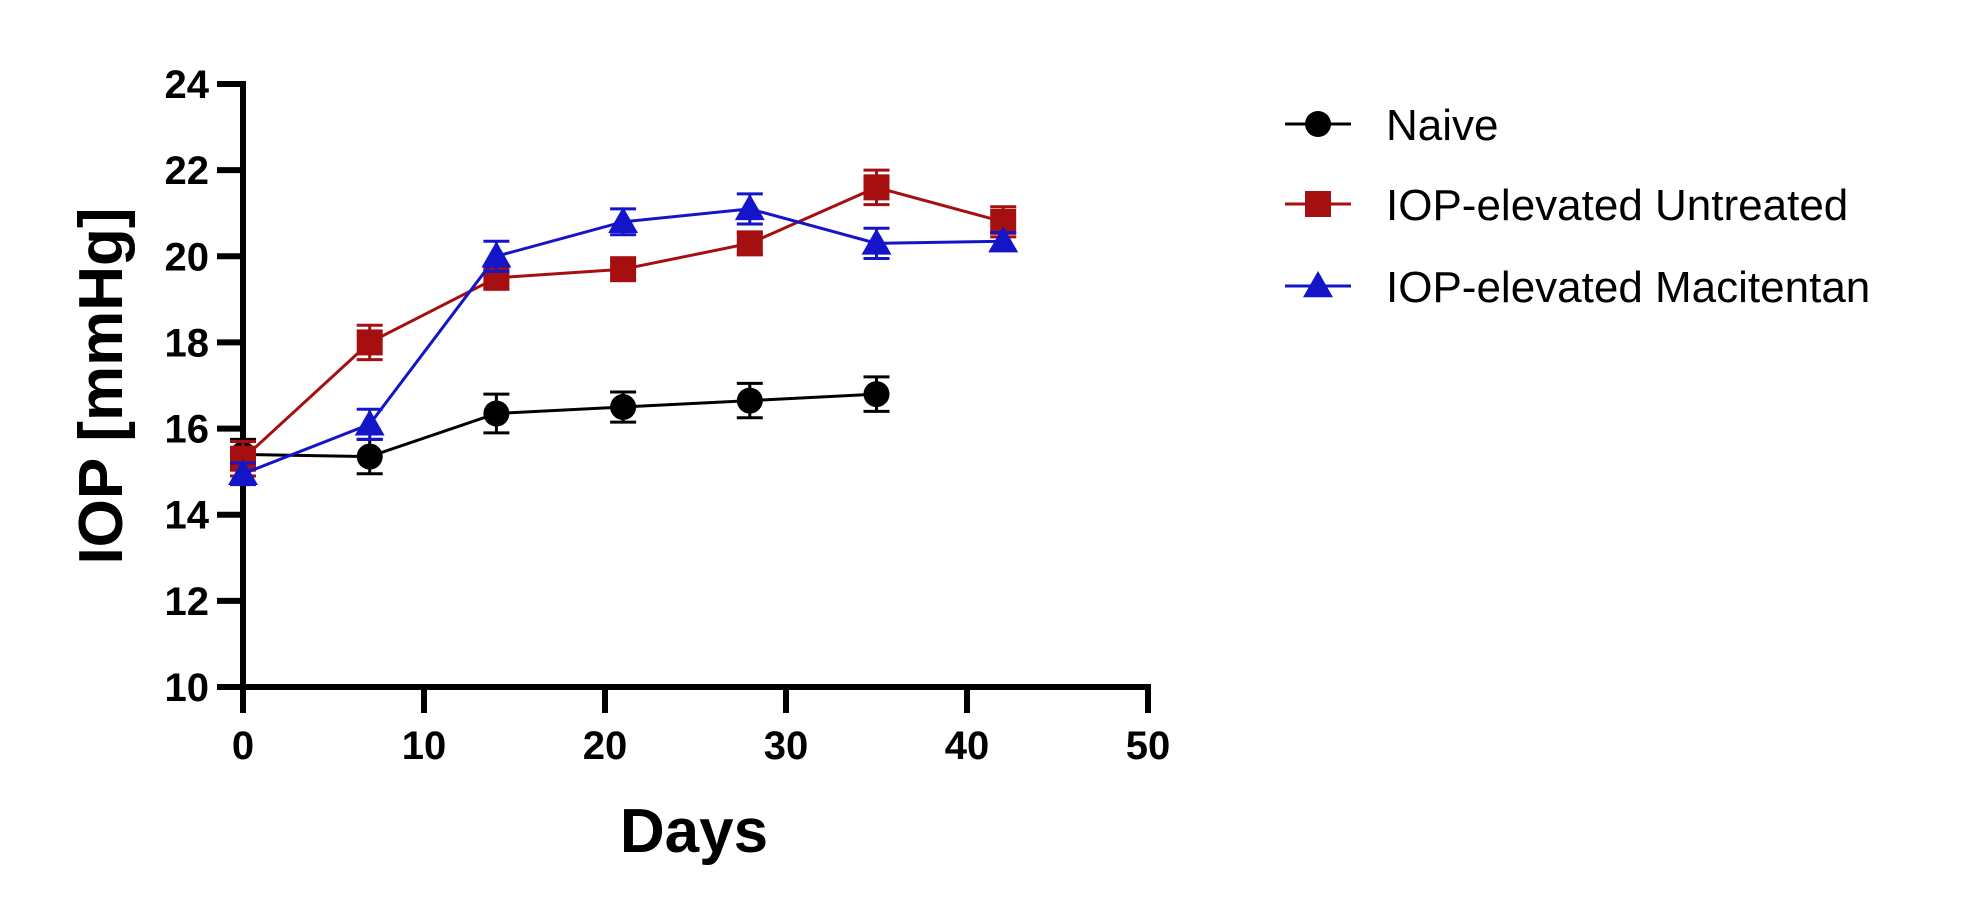 Image resolution: width=1968 pixels, height=921 pixels. Describe the element at coordinates (424, 746) in the screenshot. I see `x-tick-label: 10` at that location.